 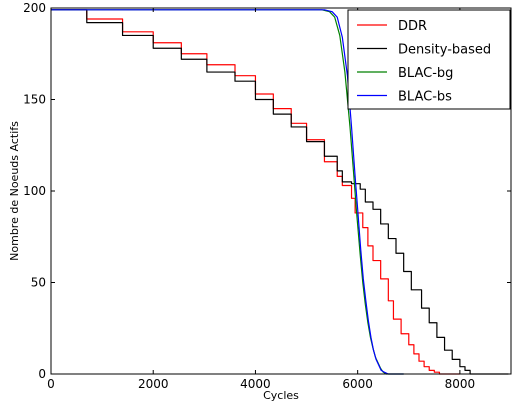 What do you see at coordinates (425, 73) in the screenshot?
I see `legend-label: BLAC-bg` at bounding box center [425, 73].